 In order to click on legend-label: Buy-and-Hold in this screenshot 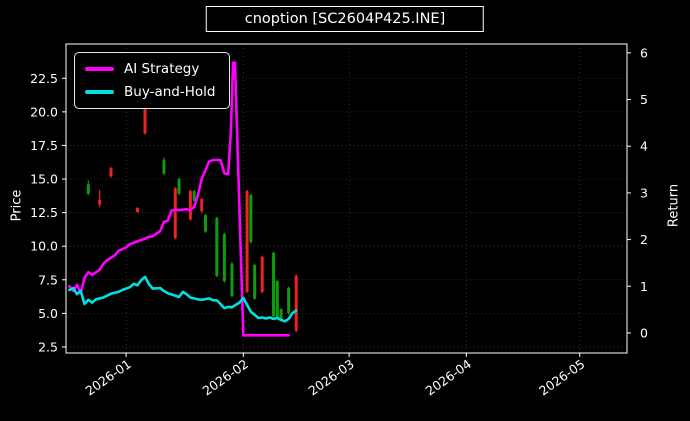, I will do `click(170, 92)`.